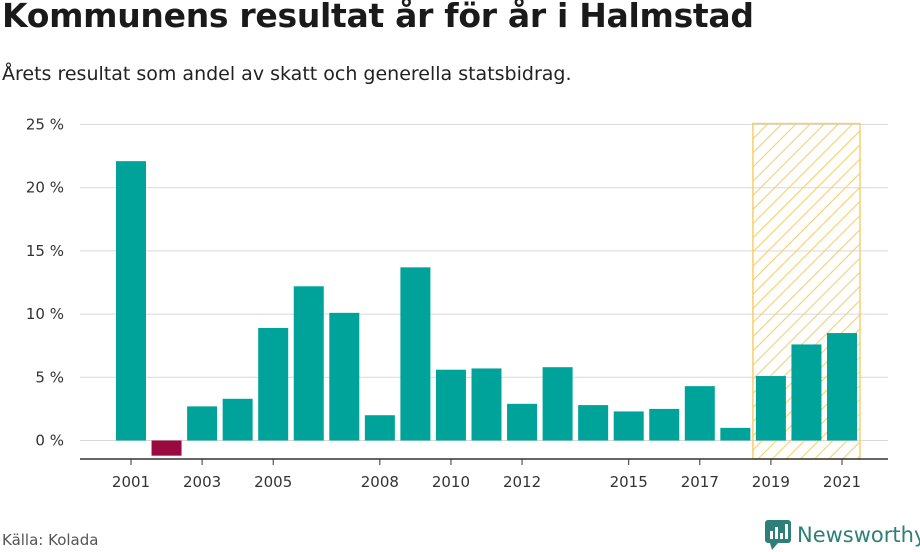 The height and width of the screenshot is (552, 920). I want to click on y-tick-label: 5 %, so click(49, 377).